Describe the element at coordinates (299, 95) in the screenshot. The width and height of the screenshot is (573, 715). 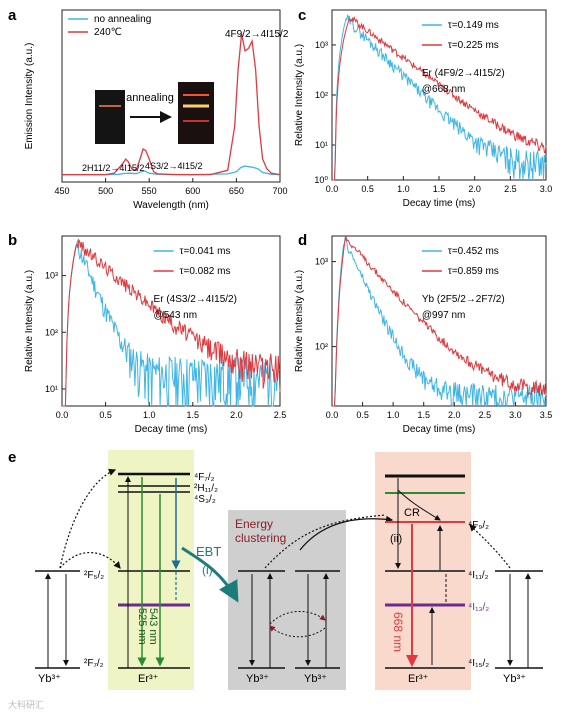
I see `y-axis-label-c: Relative Intensity (a.u.)` at that location.